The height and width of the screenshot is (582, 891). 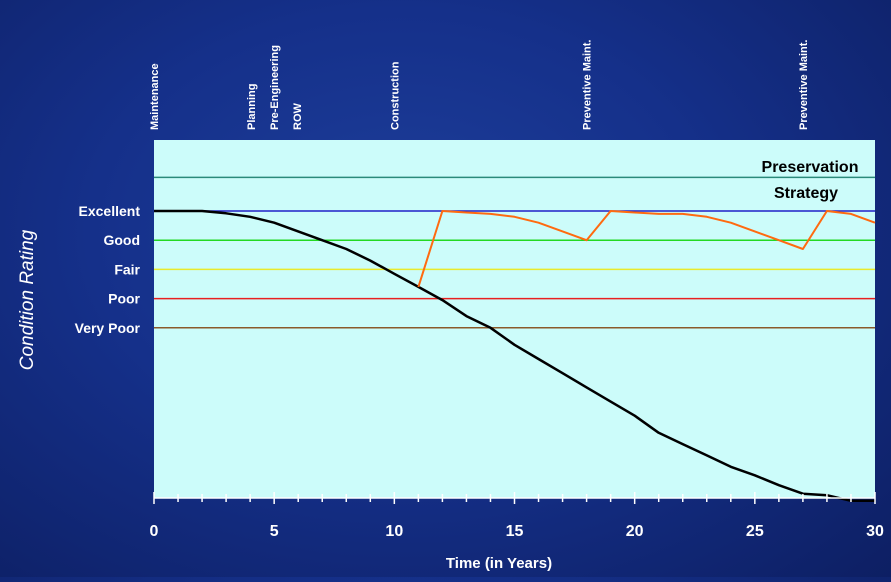 I want to click on event-label: Planning, so click(x=252, y=107).